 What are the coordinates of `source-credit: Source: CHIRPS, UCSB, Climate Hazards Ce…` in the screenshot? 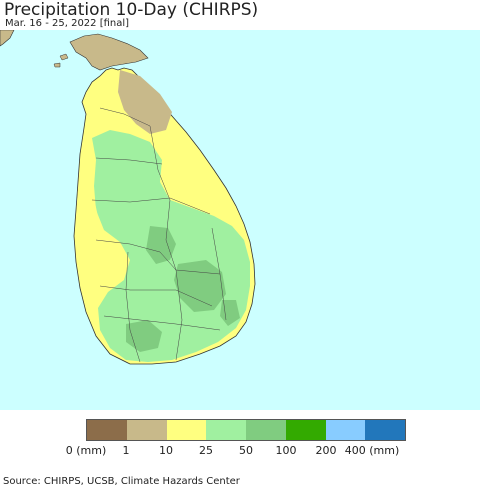 It's located at (121, 481).